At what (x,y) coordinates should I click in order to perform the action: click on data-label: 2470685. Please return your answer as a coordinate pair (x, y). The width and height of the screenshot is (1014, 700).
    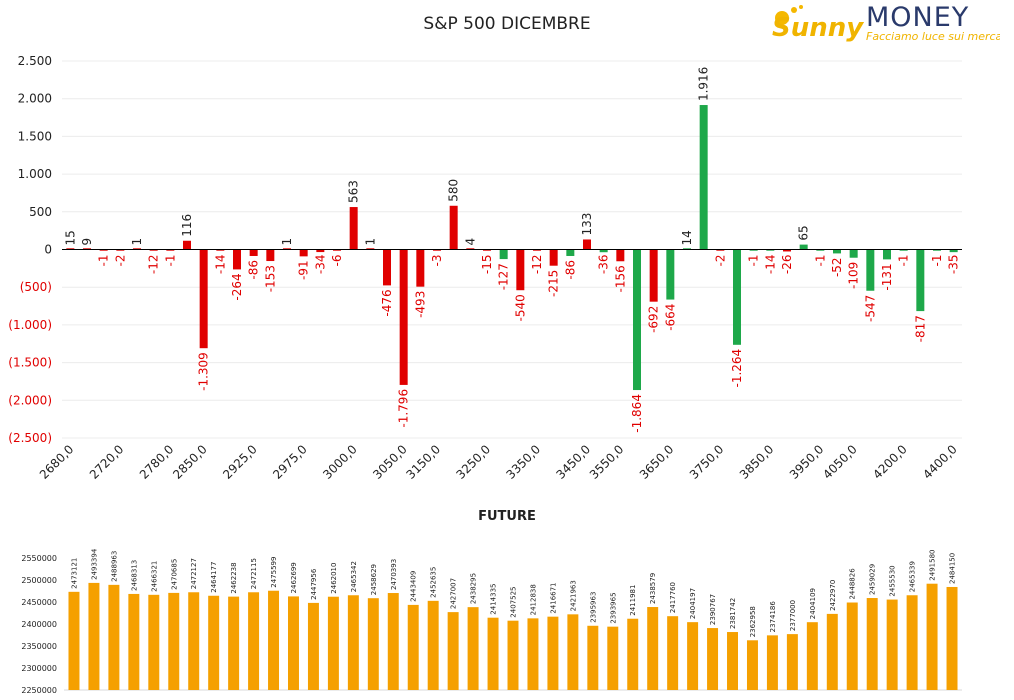
    Looking at the image, I should click on (174, 574).